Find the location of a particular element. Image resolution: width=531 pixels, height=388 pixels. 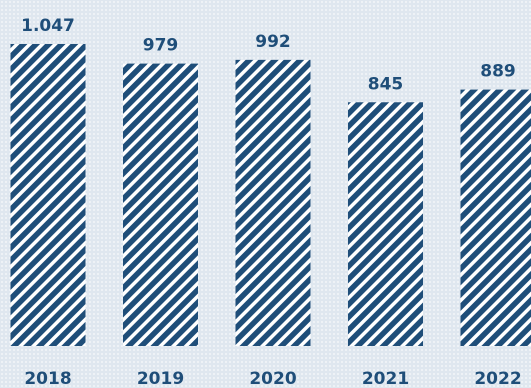

bar-2019 is located at coordinates (160, 204).